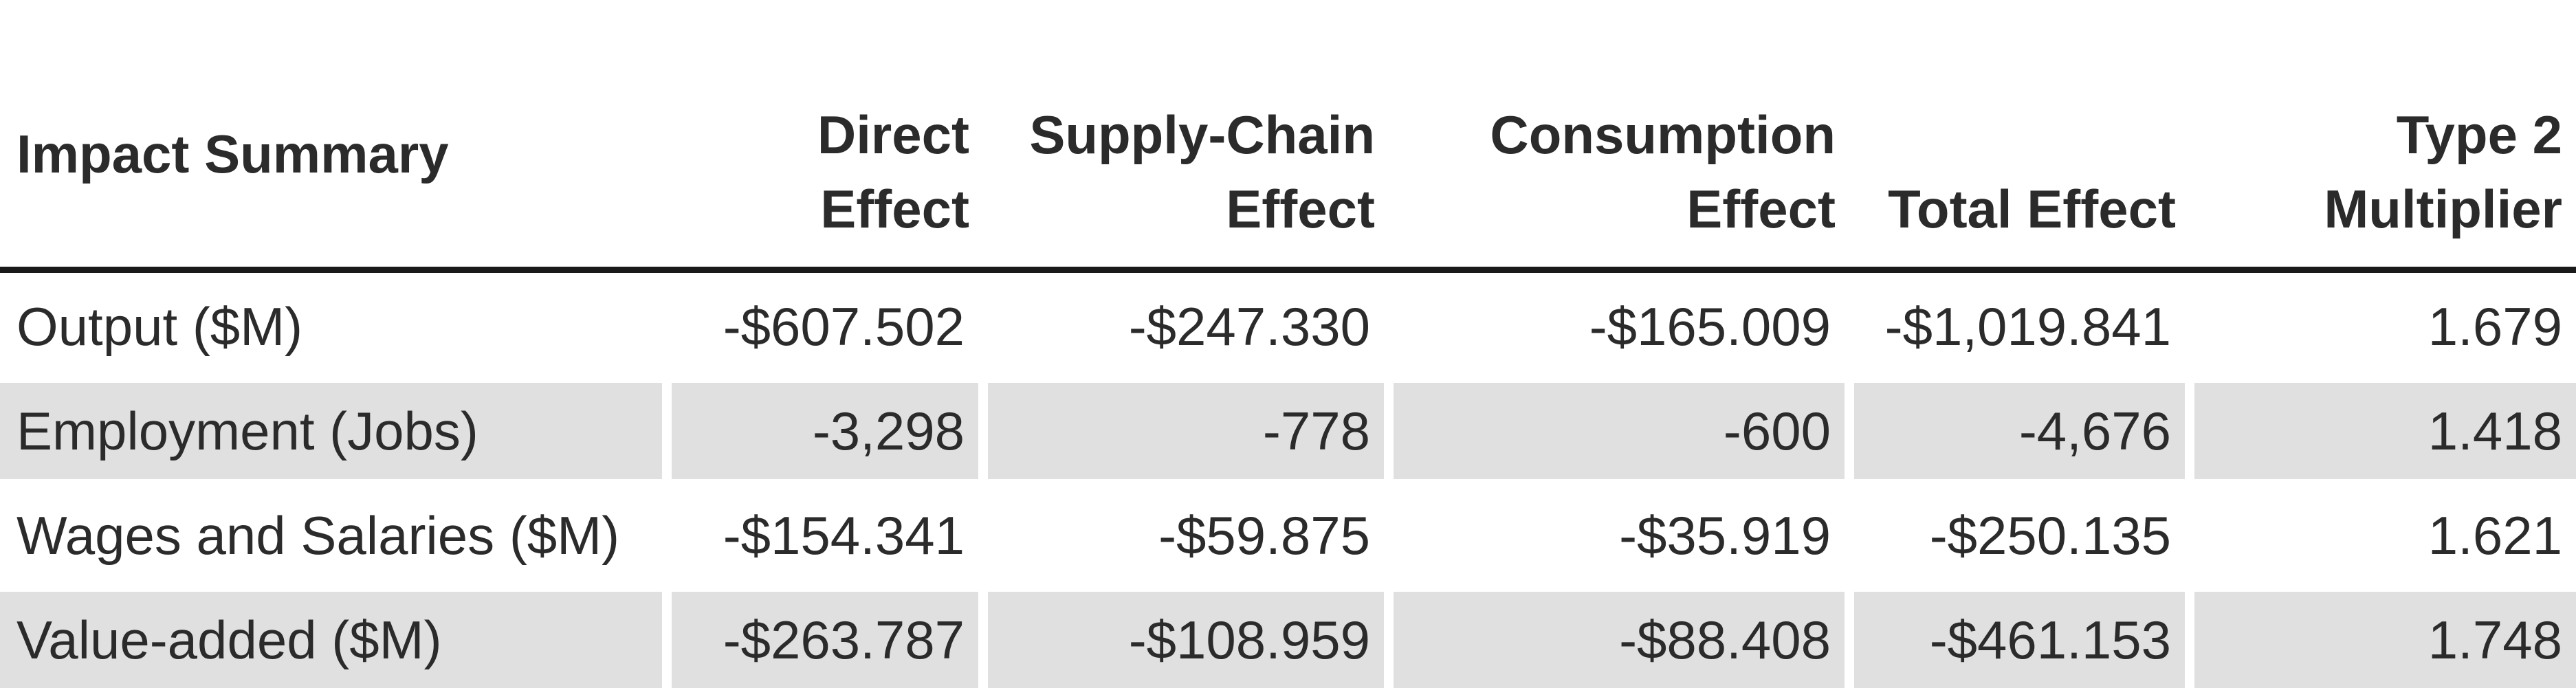 The height and width of the screenshot is (688, 2576). What do you see at coordinates (1619, 636) in the screenshot?
I see `cell-consumption-effect: -$88.408` at bounding box center [1619, 636].